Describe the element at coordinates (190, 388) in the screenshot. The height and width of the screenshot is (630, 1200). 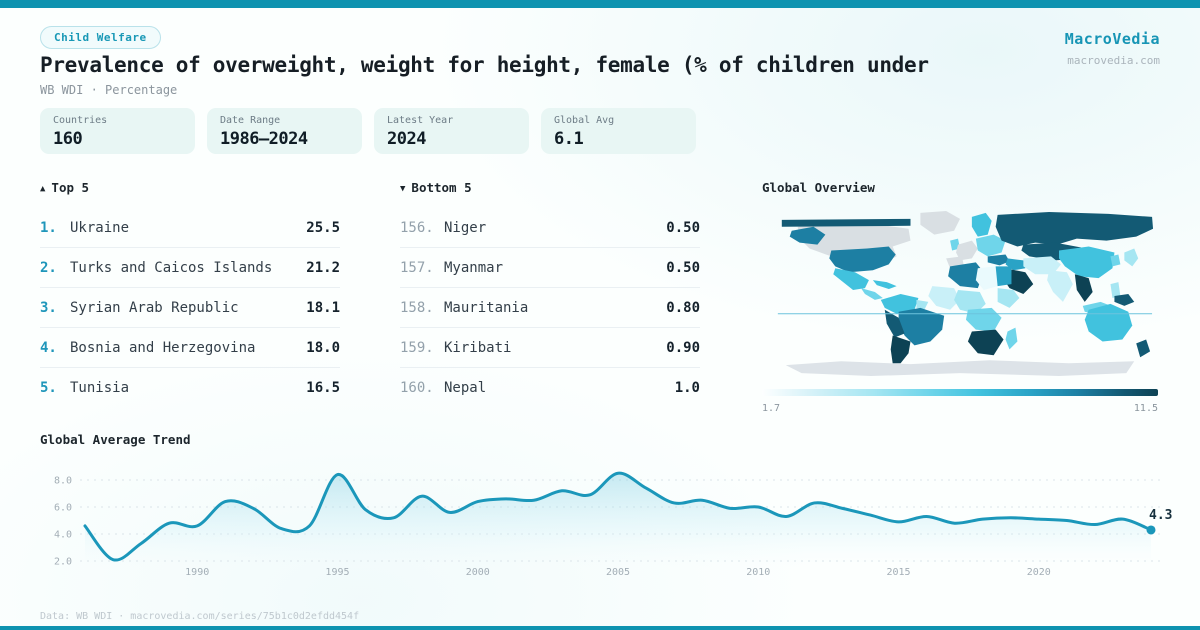
I see `list-item: 5. Tunisia 16.5` at that location.